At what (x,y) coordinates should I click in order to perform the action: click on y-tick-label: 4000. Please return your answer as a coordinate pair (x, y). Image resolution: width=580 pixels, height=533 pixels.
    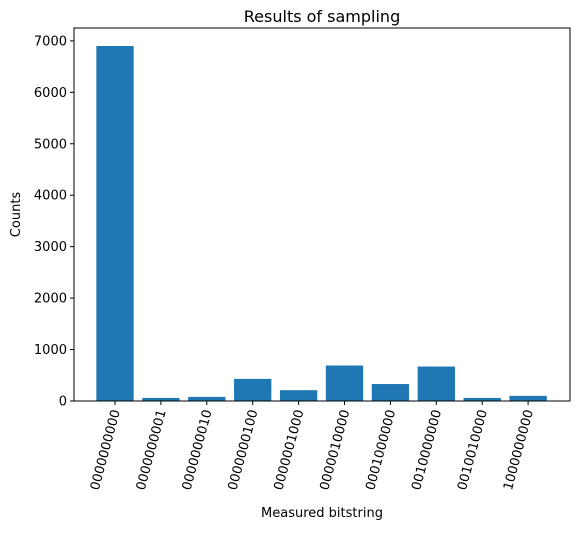
    Looking at the image, I should click on (50, 196).